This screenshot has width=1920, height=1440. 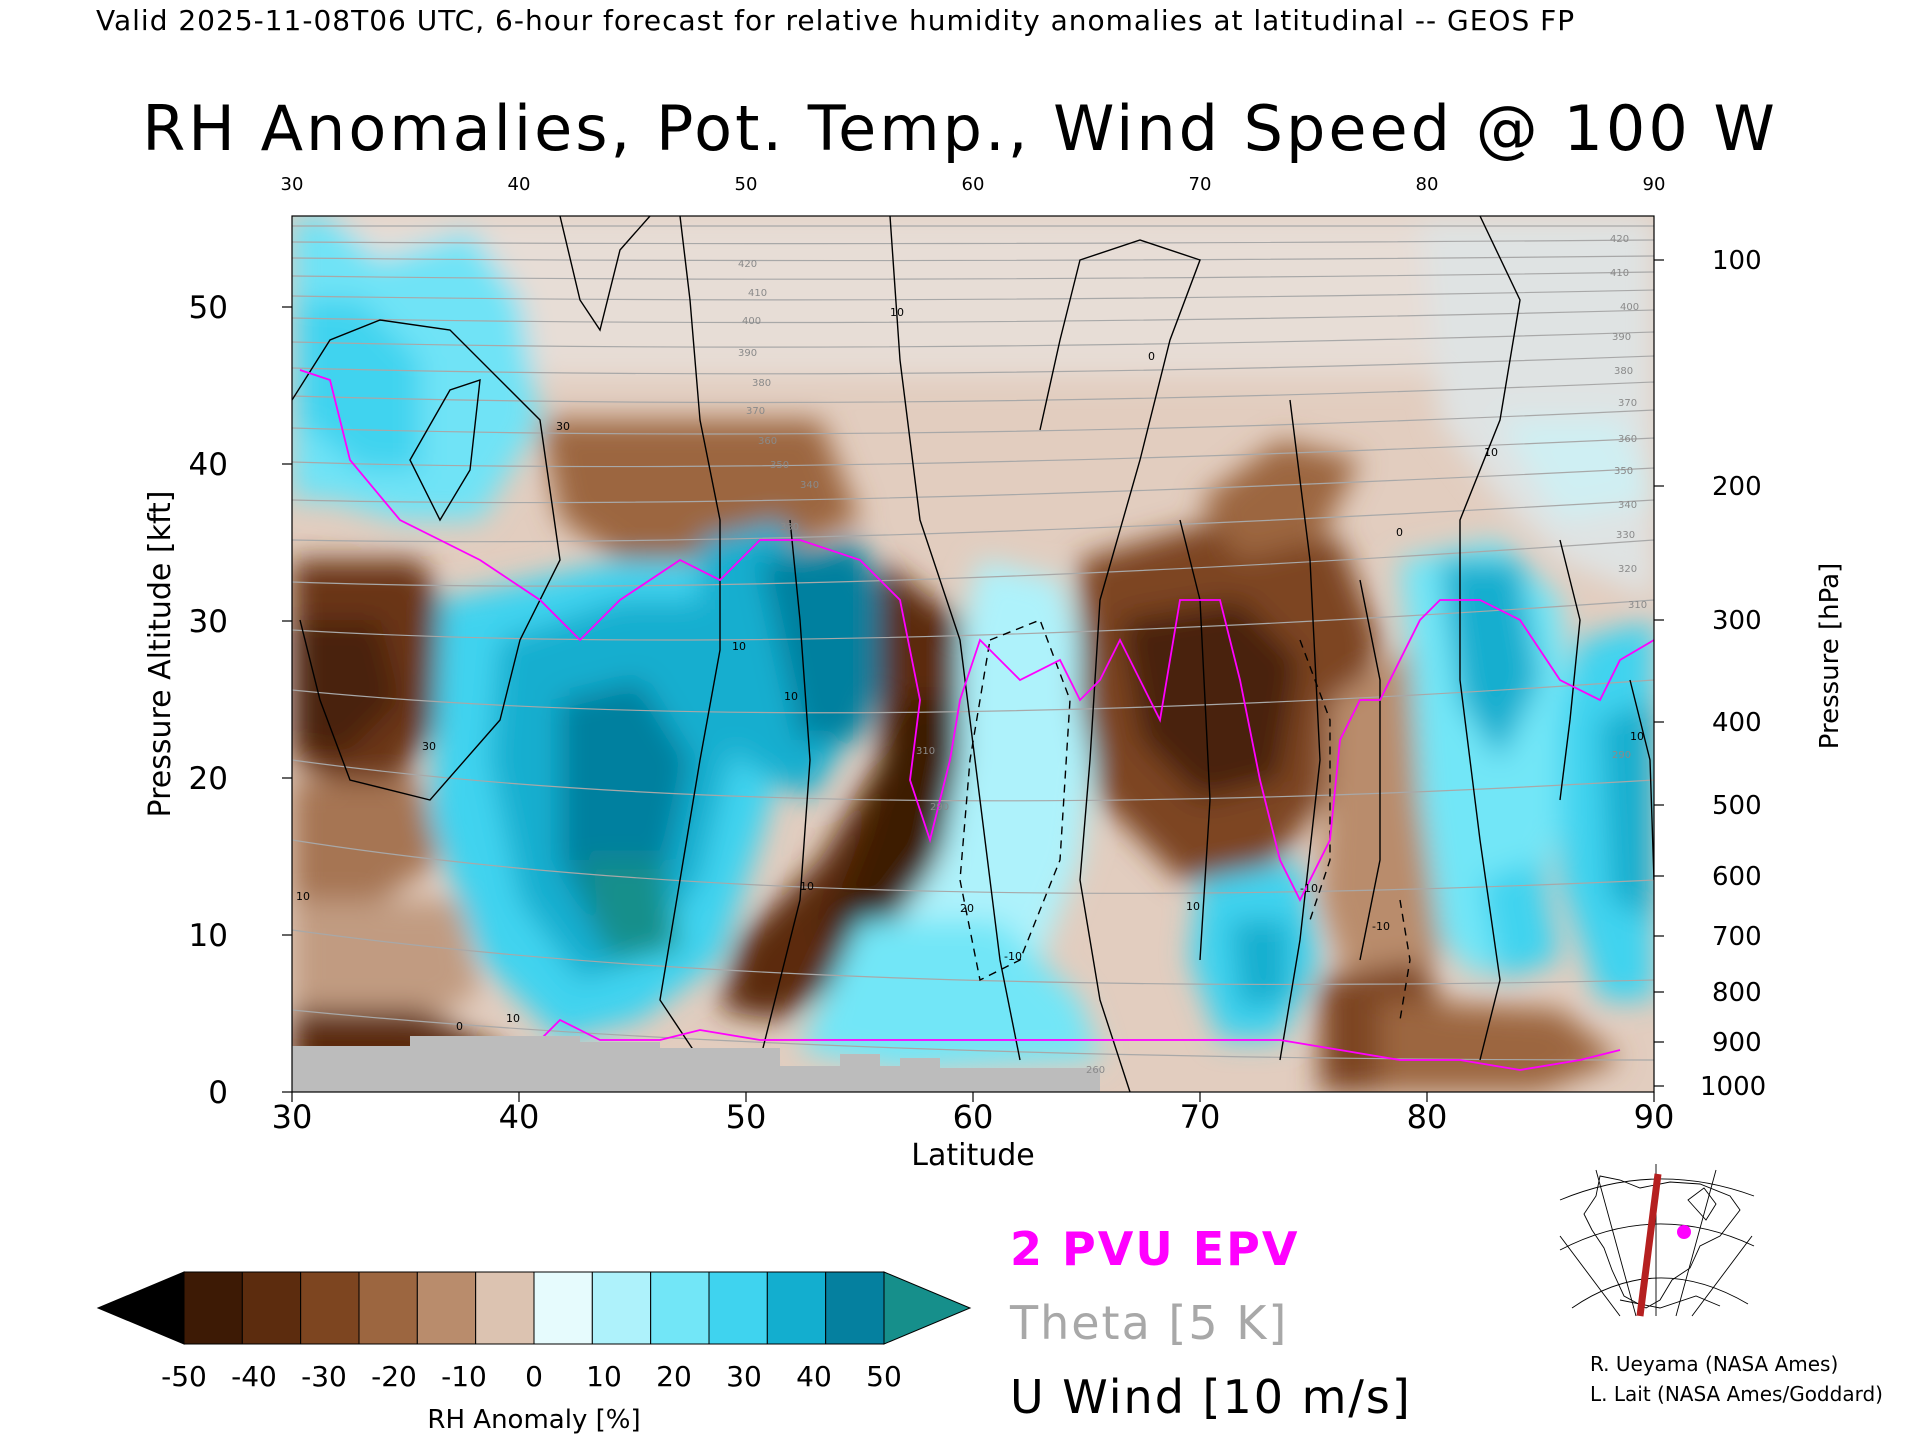 I want to click on colorbar-tick: 0, so click(x=534, y=1376).